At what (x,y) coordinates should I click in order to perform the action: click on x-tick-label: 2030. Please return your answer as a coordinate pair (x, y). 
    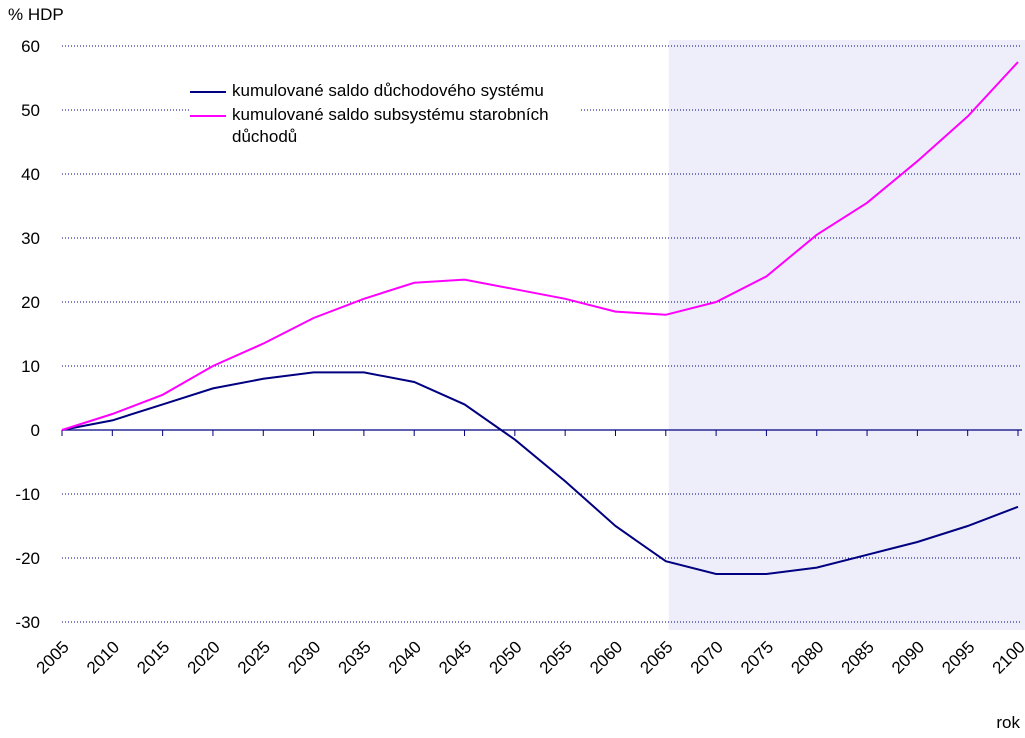
    Looking at the image, I should click on (304, 657).